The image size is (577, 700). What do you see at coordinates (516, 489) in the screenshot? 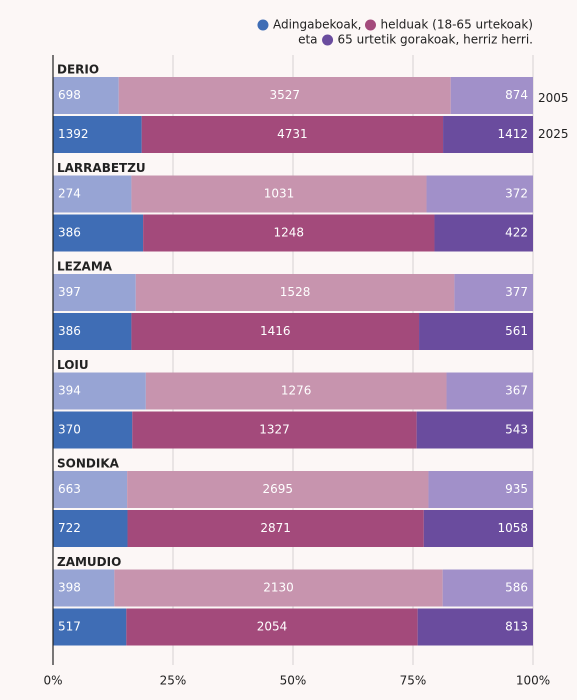
I see `value-label: 935` at bounding box center [516, 489].